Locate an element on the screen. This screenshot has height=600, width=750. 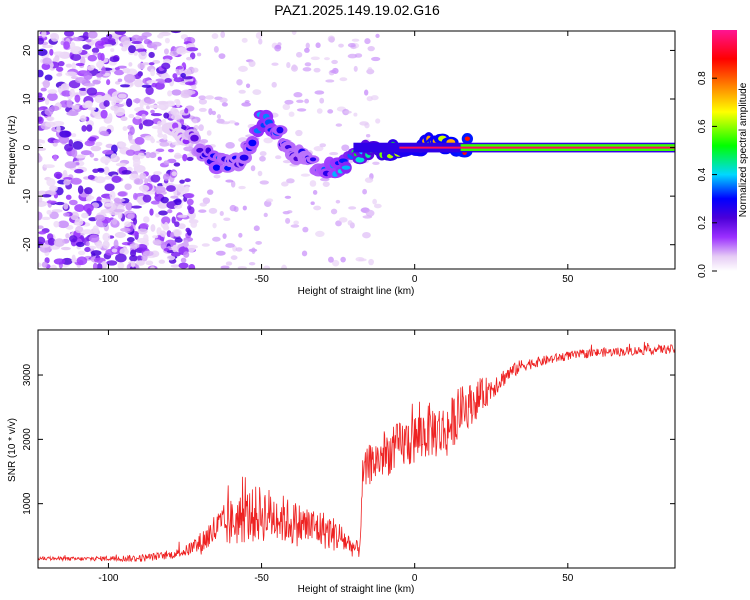
y-tick-label: 10 is located at coordinates (27, 99).